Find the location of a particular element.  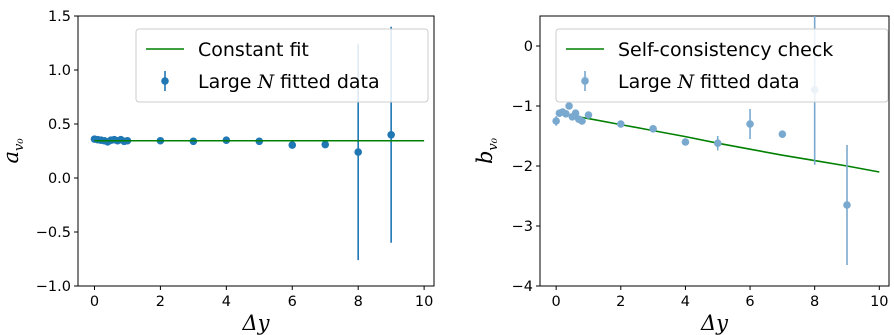

left-legend-line-label: Constant fit is located at coordinates (253, 50).